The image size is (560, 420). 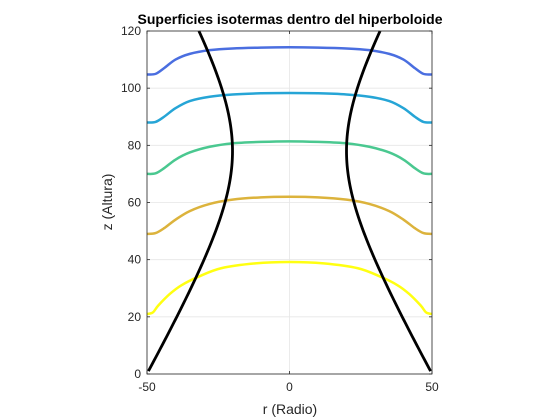 What do you see at coordinates (289, 387) in the screenshot?
I see `x-tick-label: 0` at bounding box center [289, 387].